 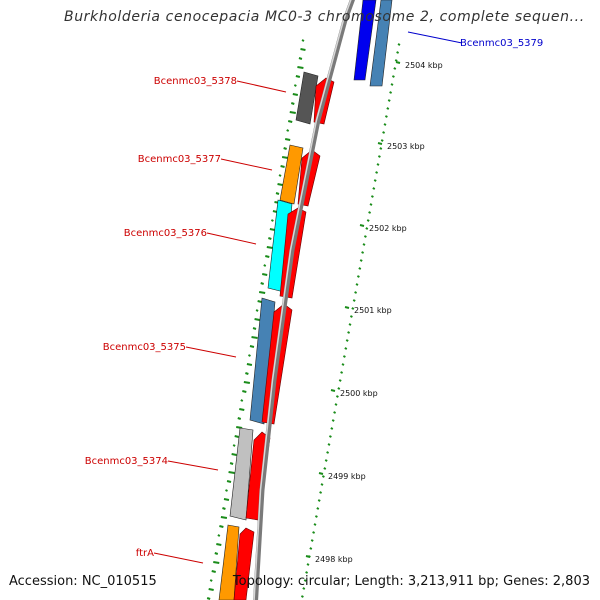 I want to click on tick-label: 2500 kbp, so click(x=359, y=393).